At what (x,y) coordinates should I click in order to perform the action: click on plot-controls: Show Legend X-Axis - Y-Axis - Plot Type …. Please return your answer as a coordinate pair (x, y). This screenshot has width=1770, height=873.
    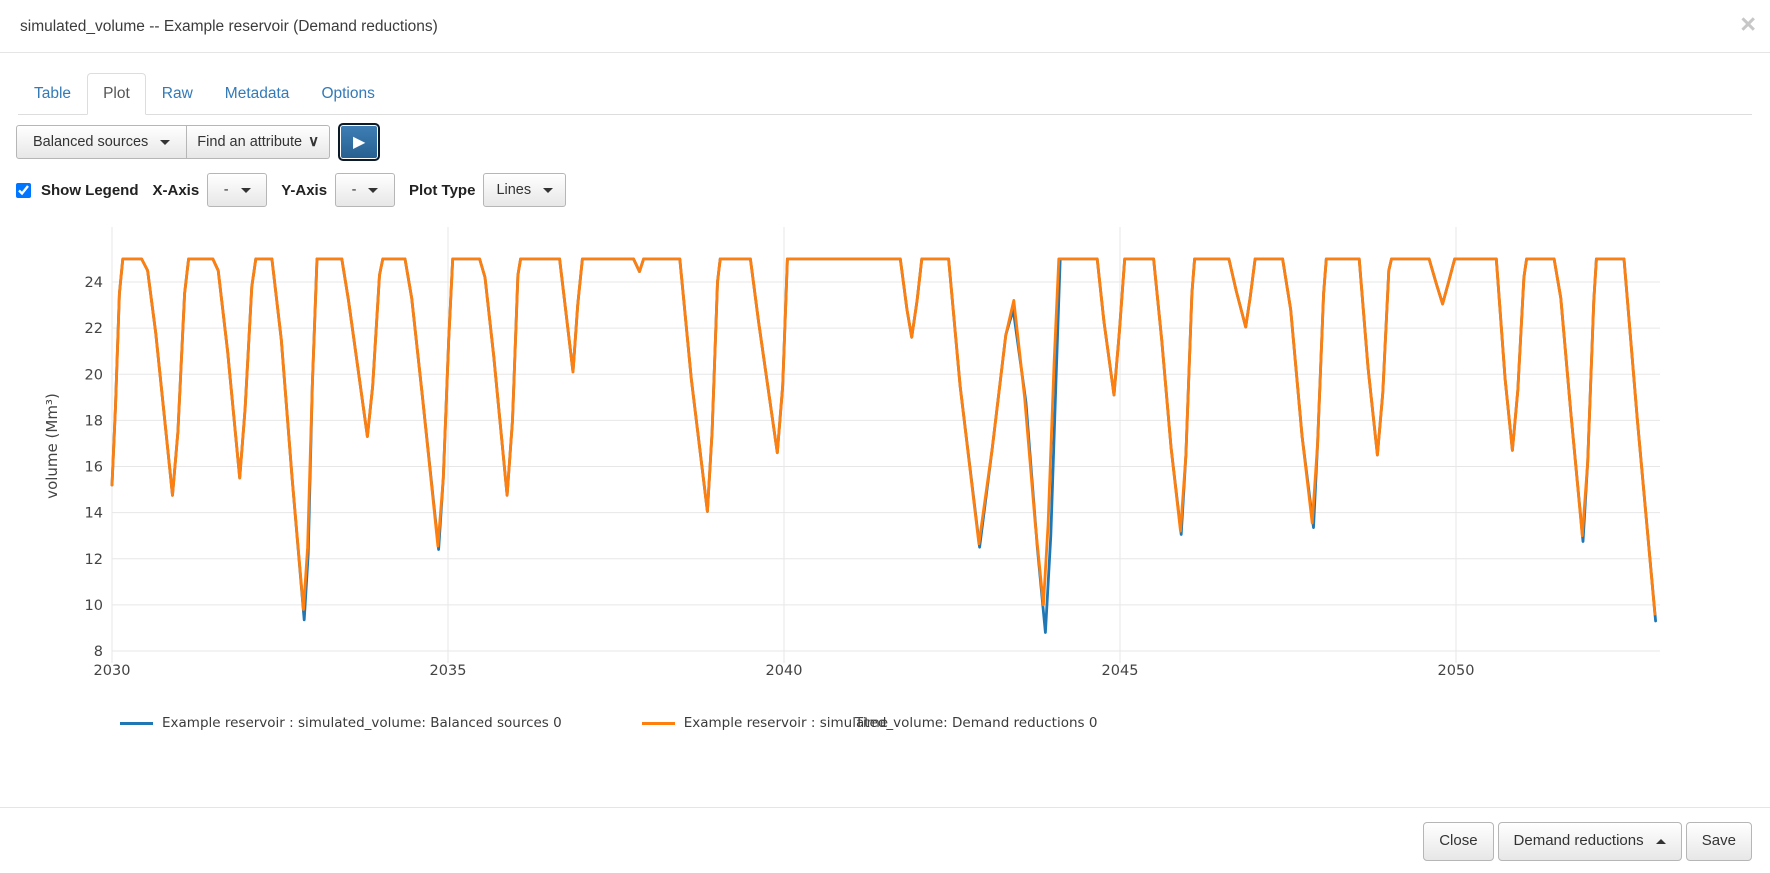
    Looking at the image, I should click on (885, 184).